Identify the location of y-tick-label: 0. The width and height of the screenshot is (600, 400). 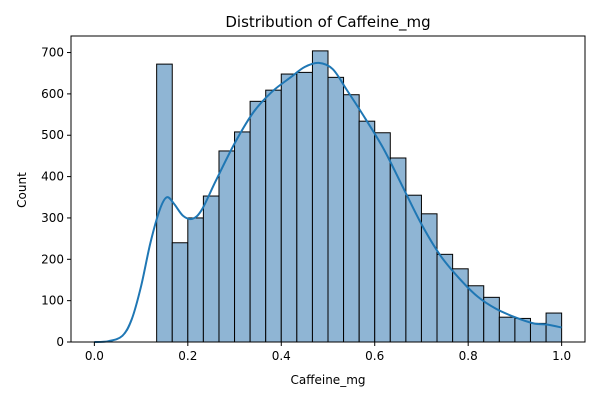
(60, 342).